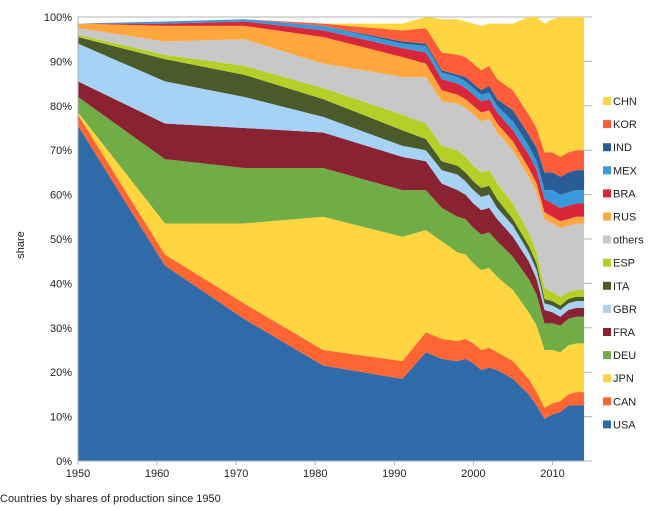 The width and height of the screenshot is (655, 511). What do you see at coordinates (607, 424) in the screenshot?
I see `legend-swatch-usa` at bounding box center [607, 424].